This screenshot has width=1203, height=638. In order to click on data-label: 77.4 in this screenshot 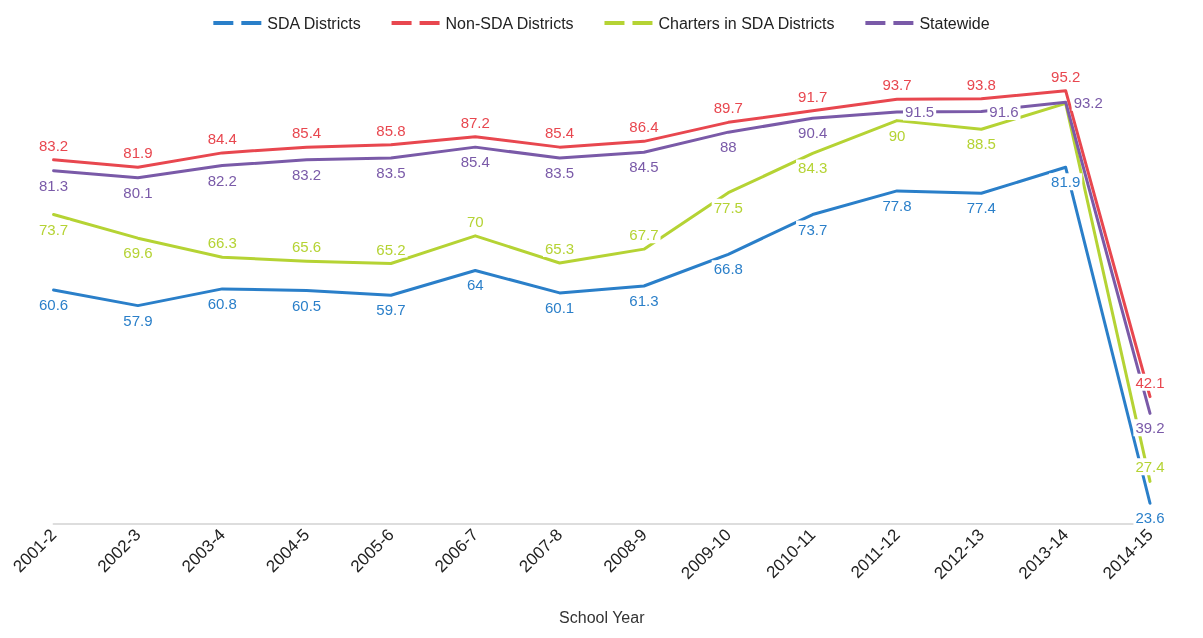, I will do `click(981, 208)`.